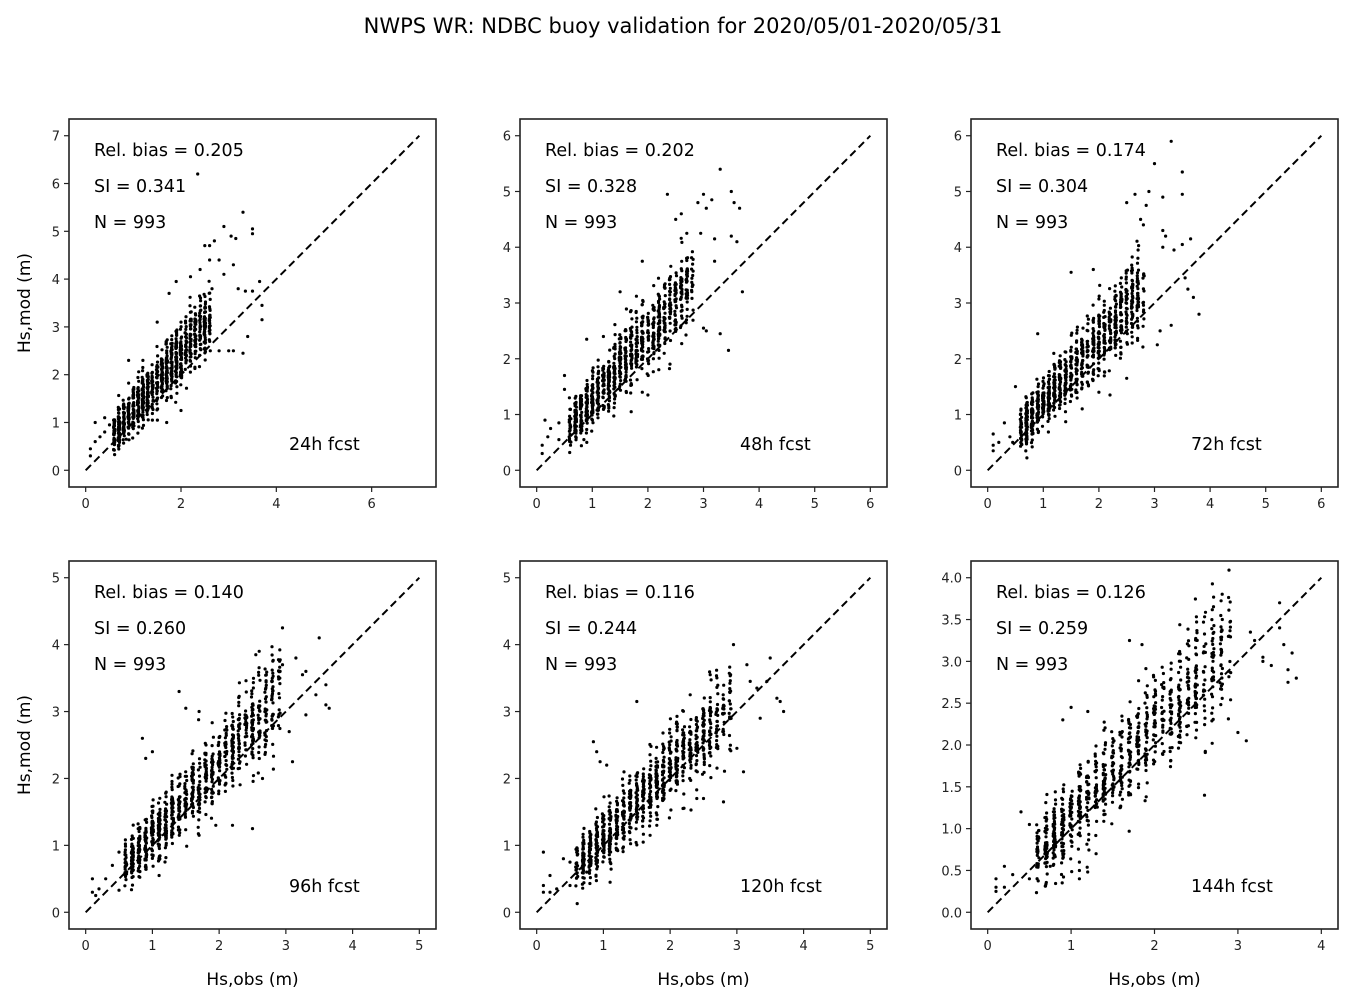 This screenshot has width=1357, height=1004. I want to click on x-tick-label: 5, so click(1266, 504).